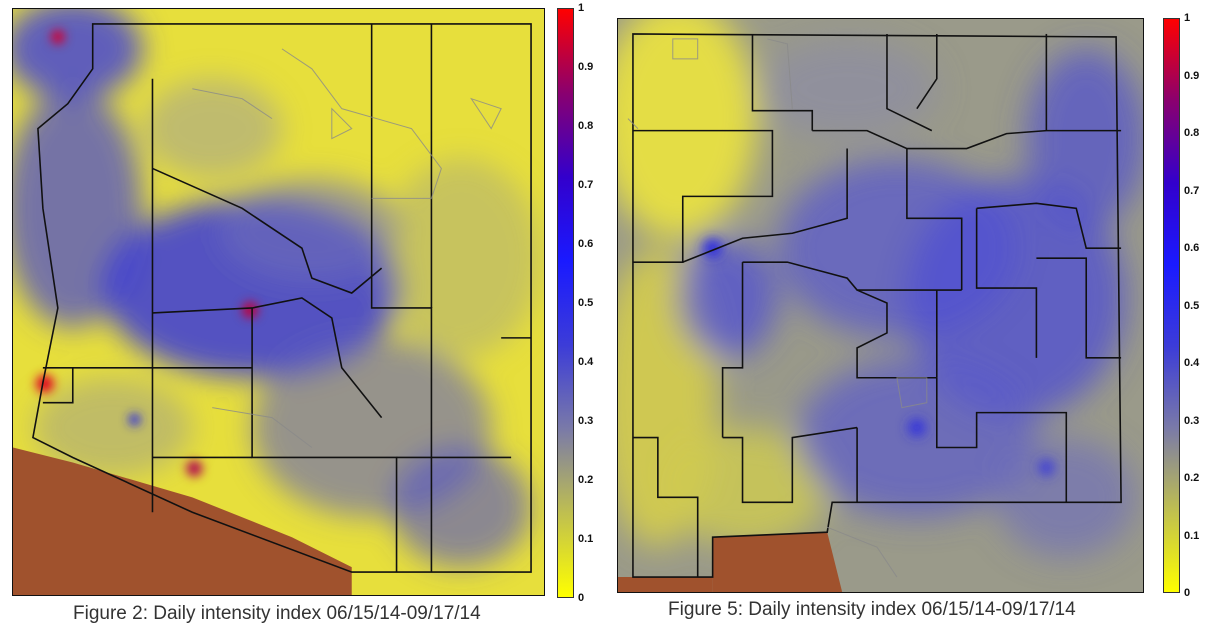 This screenshot has width=1215, height=628. I want to click on colorbar-right-tick-0-9: 0.9, so click(1192, 75).